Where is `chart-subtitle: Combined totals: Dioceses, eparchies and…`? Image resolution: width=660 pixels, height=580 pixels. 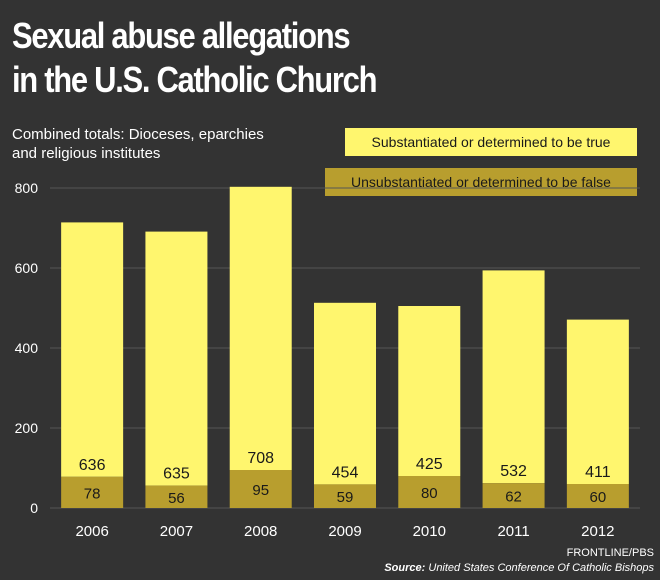
chart-subtitle: Combined totals: Dioceses, eparchies and… is located at coordinates (162, 144).